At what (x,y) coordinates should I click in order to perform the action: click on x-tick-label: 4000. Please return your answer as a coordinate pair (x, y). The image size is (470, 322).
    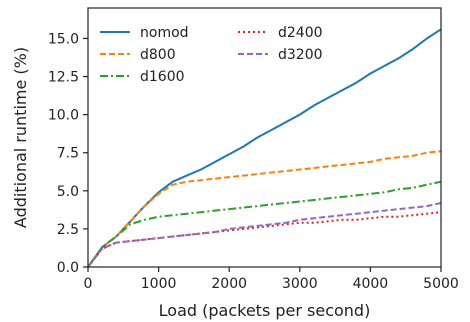
    Looking at the image, I should click on (371, 284).